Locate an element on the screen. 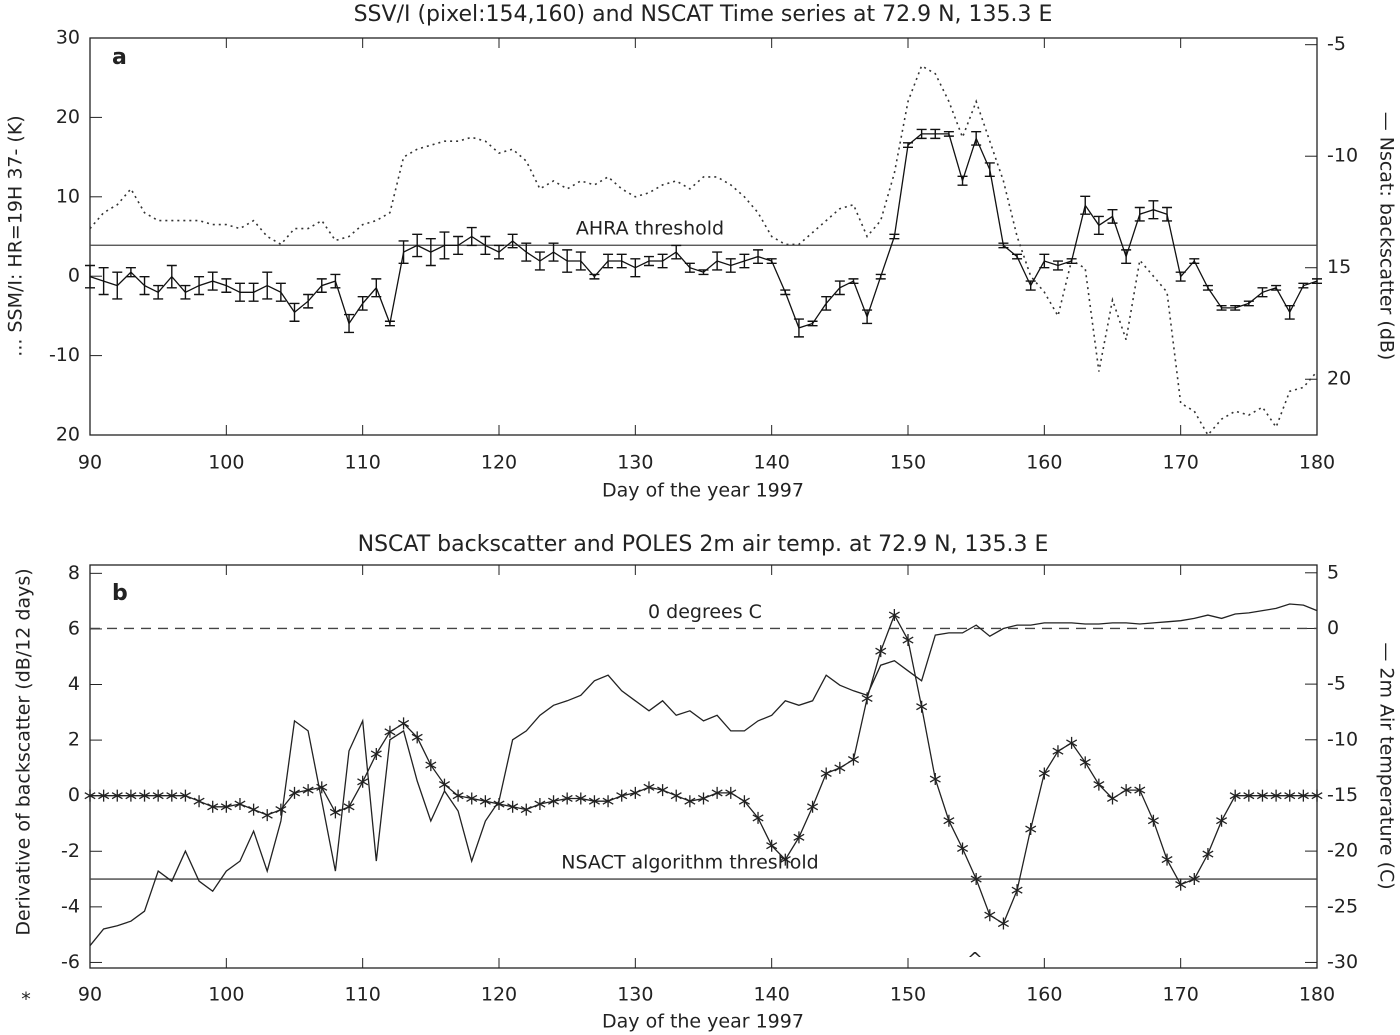 Image resolution: width=1400 pixels, height=1035 pixels. y-tick-label: -6 is located at coordinates (70, 962).